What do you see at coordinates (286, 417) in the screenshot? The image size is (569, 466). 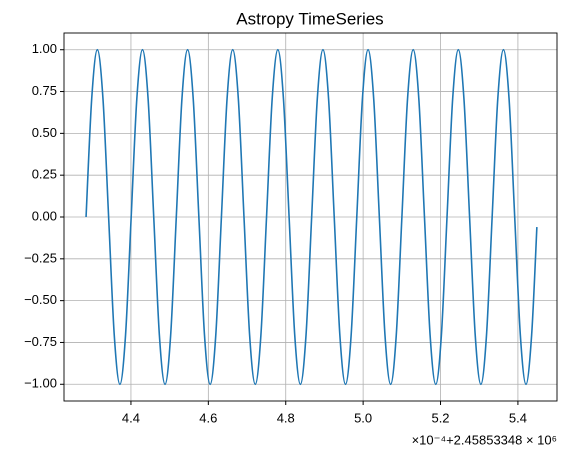 I see `x-tick-label: 4.8` at bounding box center [286, 417].